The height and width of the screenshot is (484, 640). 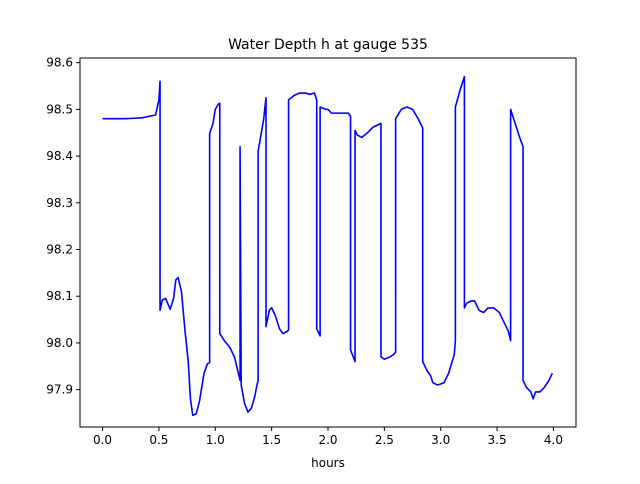 I want to click on x-tick-label: 0.0, so click(x=102, y=440).